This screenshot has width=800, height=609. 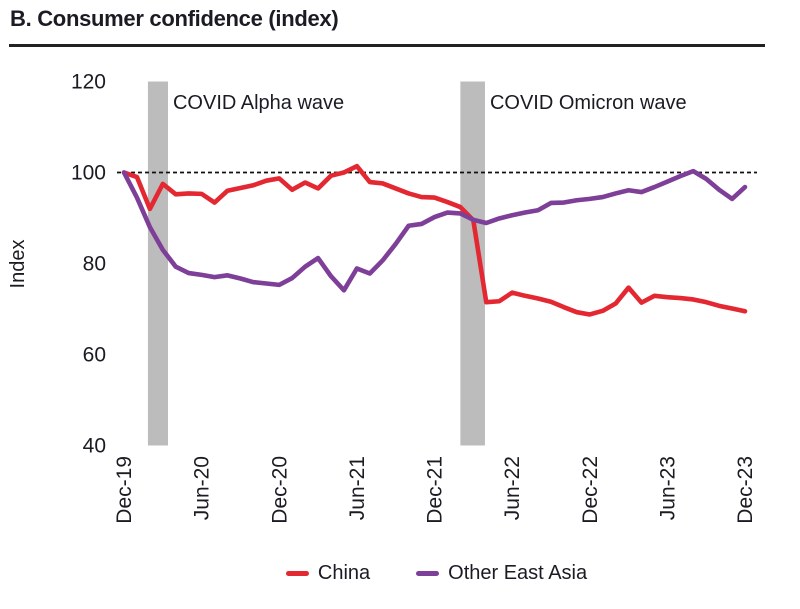 What do you see at coordinates (18, 264) in the screenshot?
I see `y-axis-title: Index` at bounding box center [18, 264].